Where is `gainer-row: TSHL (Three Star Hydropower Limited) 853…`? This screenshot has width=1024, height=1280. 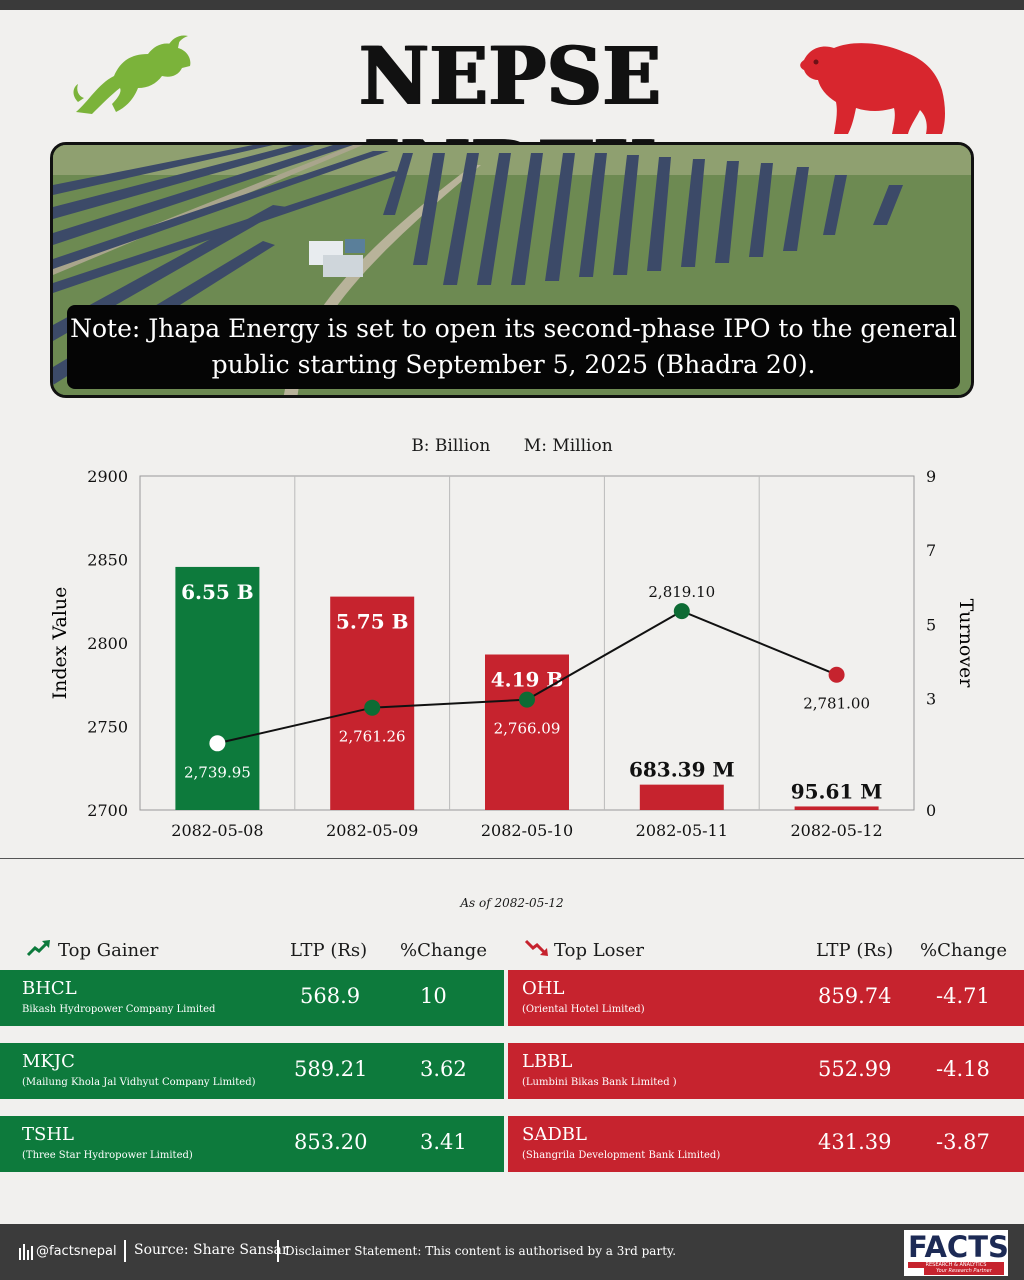
gainer-row: TSHL (Three Star Hydropower Limited) 853… is located at coordinates (252, 1144).